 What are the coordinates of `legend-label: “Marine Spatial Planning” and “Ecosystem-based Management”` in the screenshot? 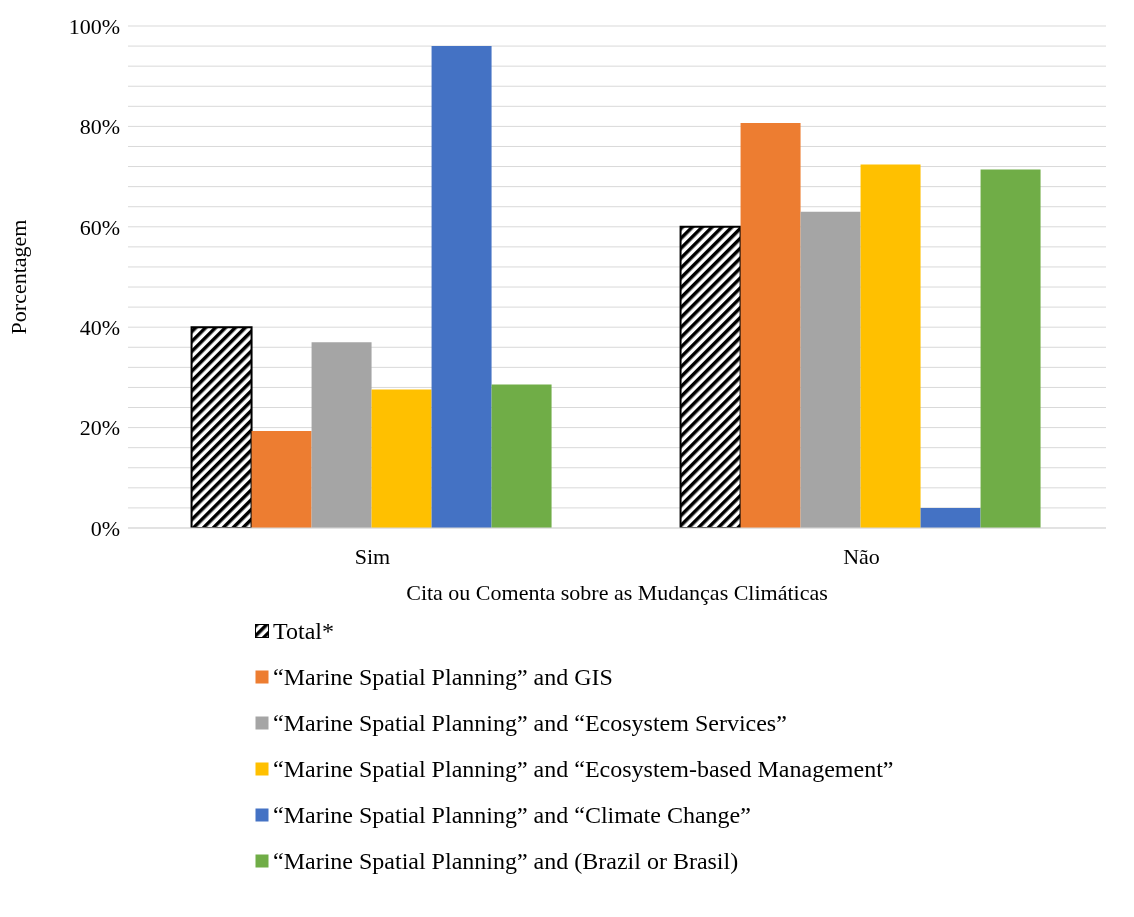 It's located at (583, 769).